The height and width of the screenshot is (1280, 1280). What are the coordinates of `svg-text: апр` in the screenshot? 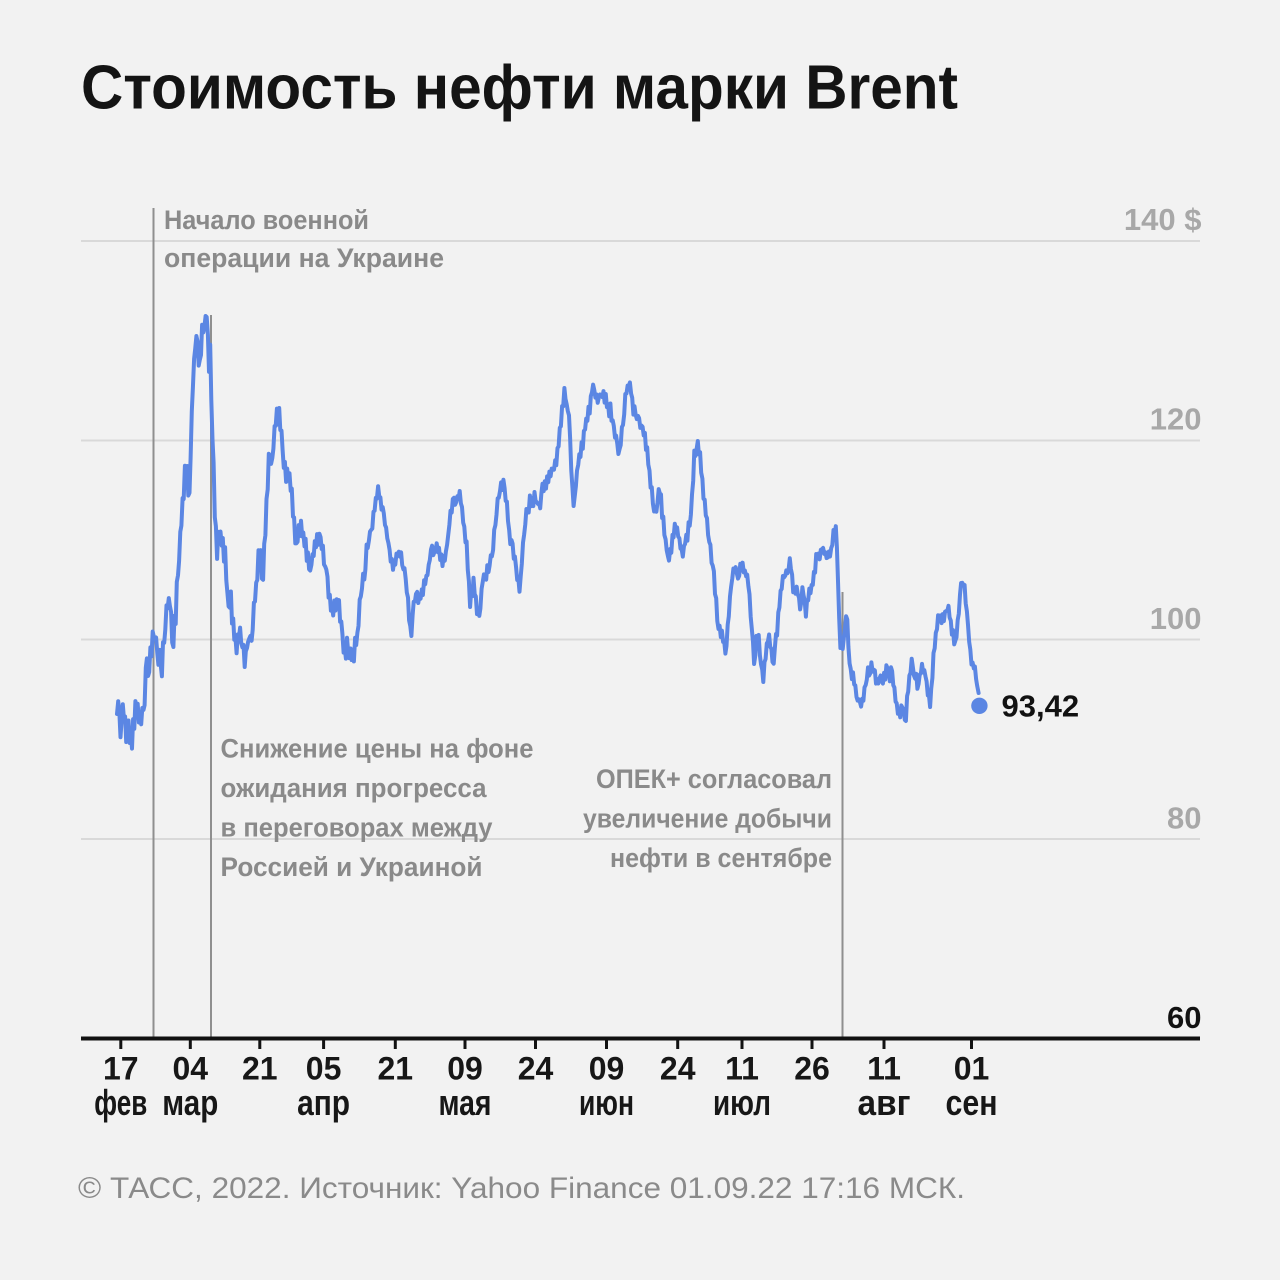 It's located at (323, 1102).